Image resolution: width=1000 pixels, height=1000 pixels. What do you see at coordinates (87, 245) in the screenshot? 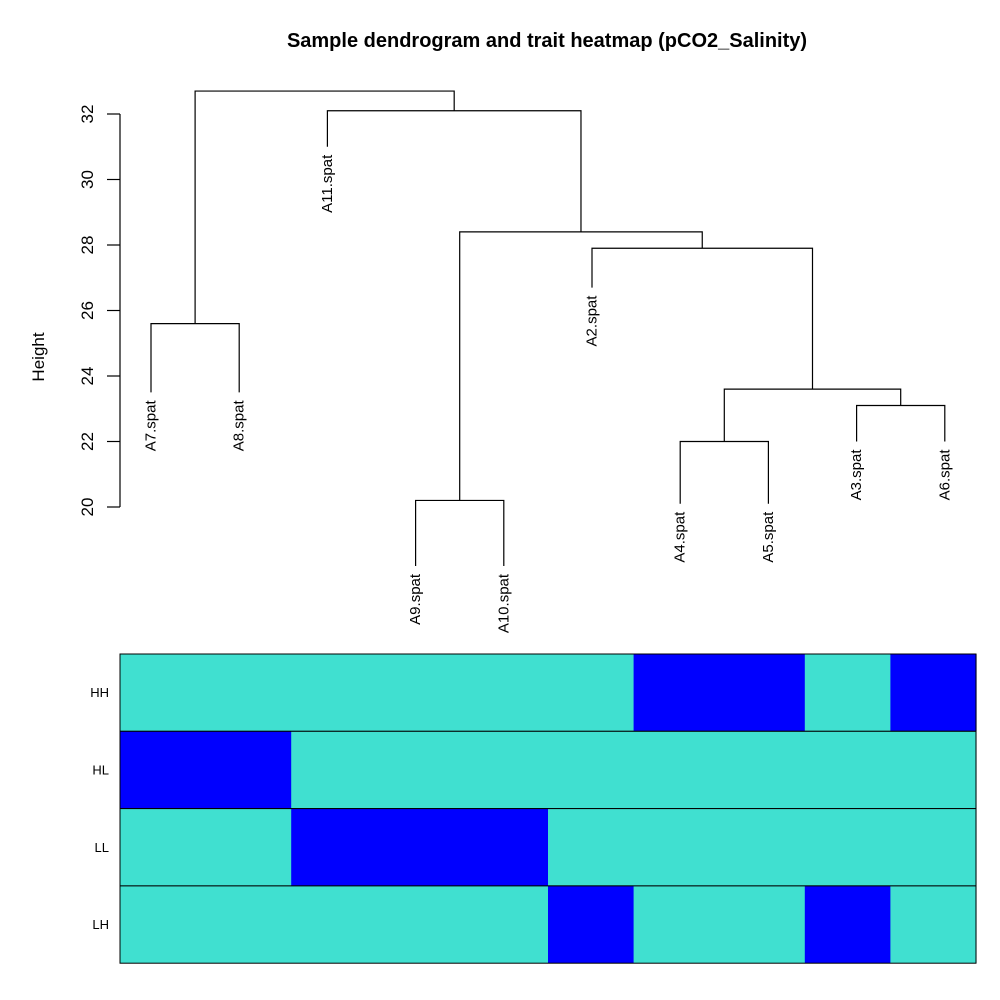
I see `y-tick-label: 28` at bounding box center [87, 245].